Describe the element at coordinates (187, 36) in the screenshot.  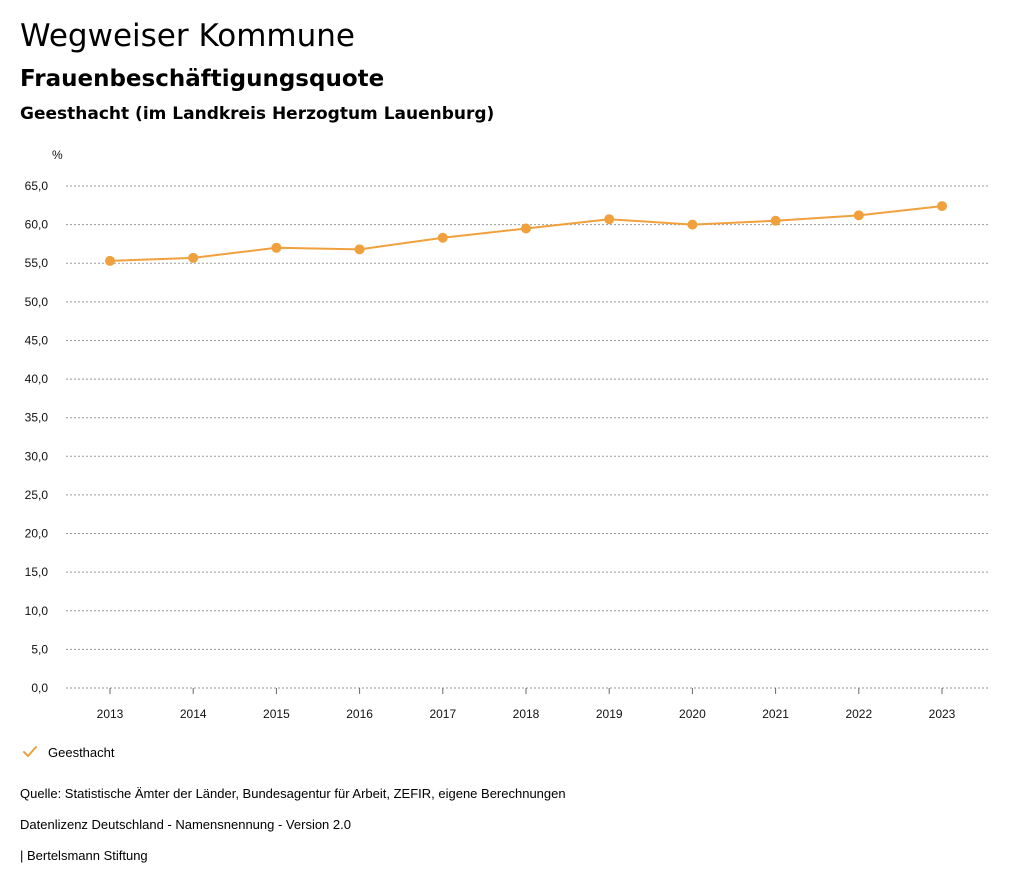
I see `page-title: Wegweiser Kommune` at that location.